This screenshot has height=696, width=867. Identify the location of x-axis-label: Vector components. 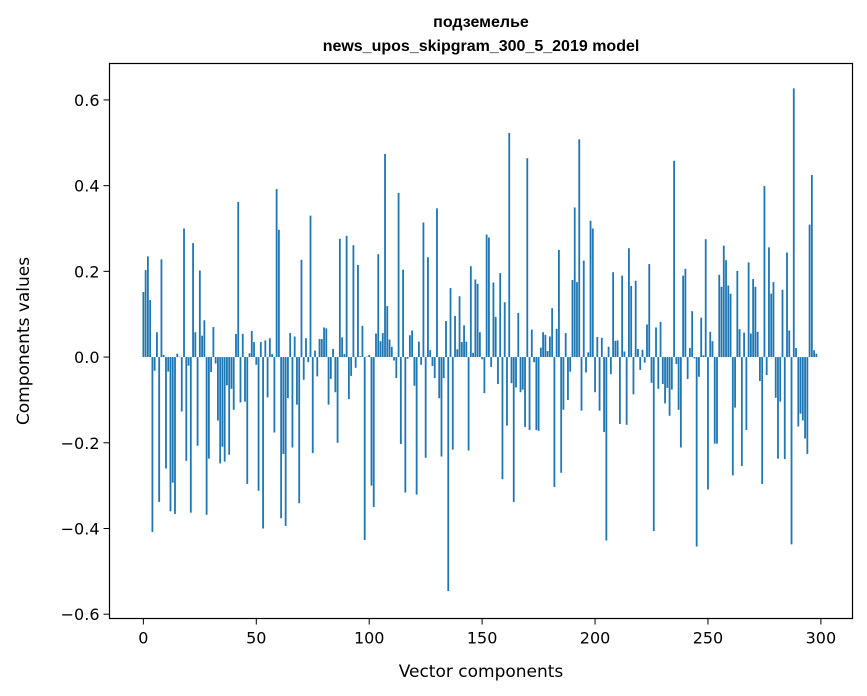
(481, 672).